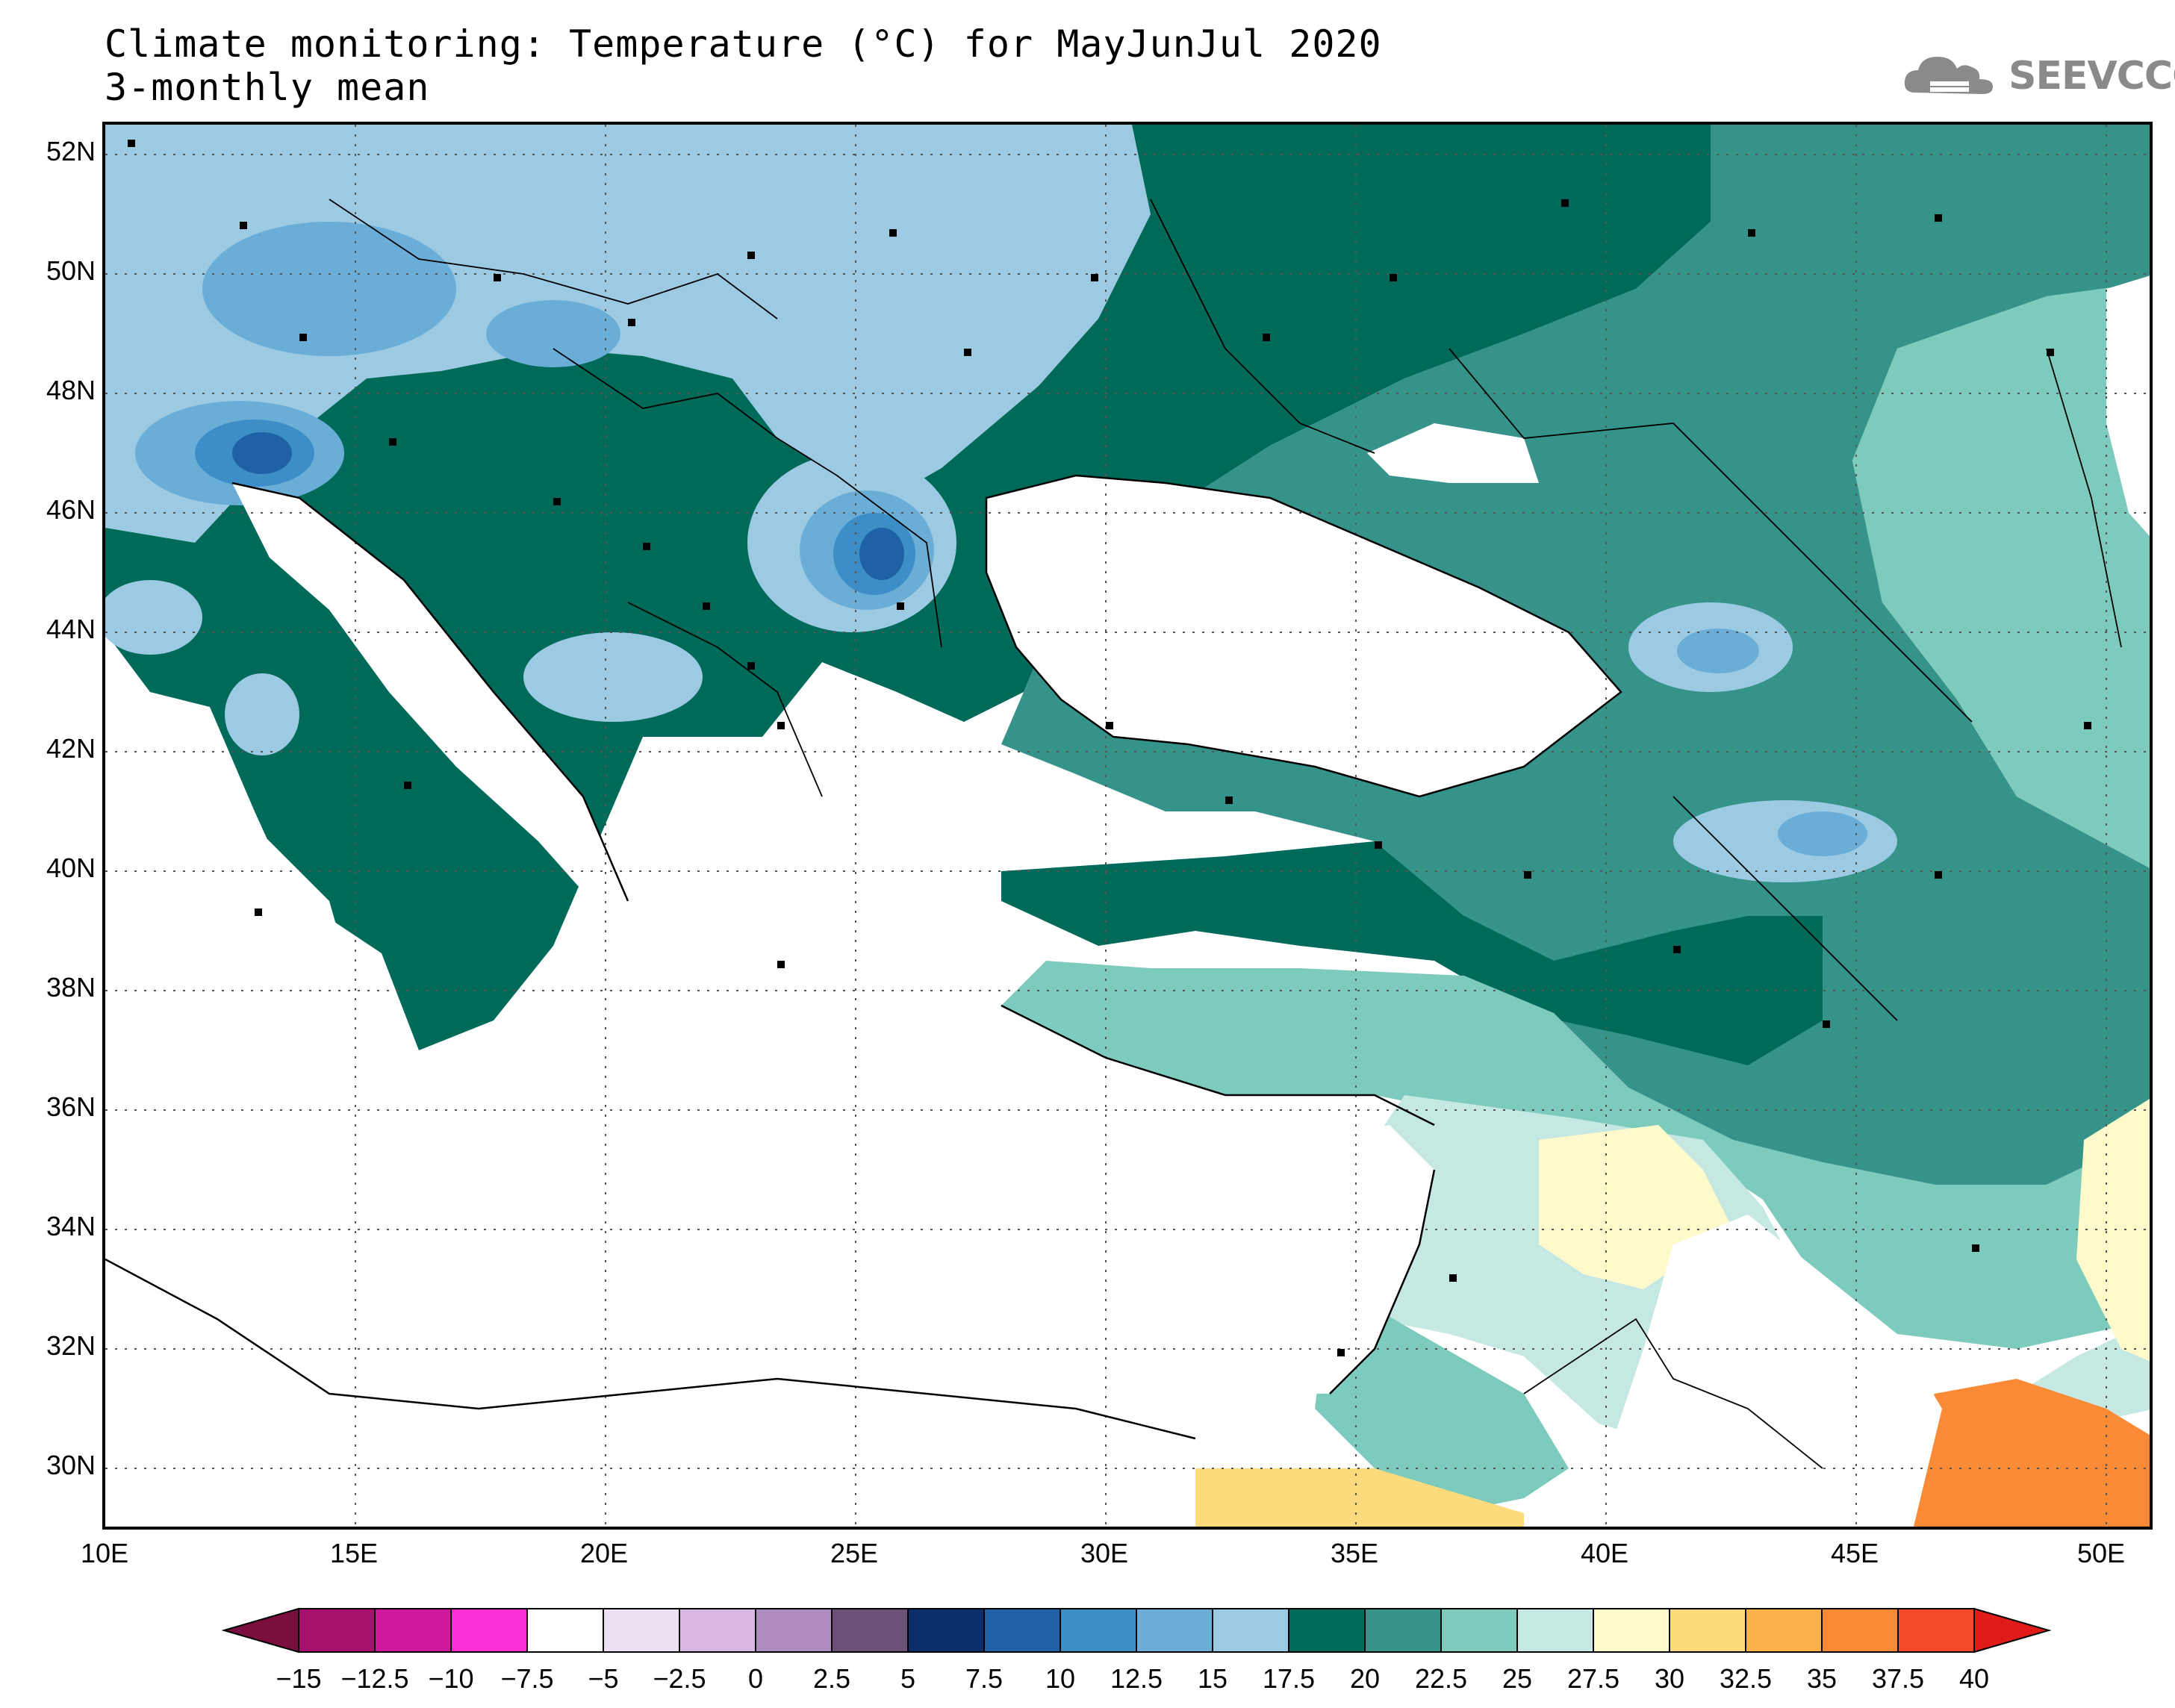 The height and width of the screenshot is (1708, 2175). Describe the element at coordinates (1898, 1678) in the screenshot. I see `colorbar-tick-label: 37.5` at that location.